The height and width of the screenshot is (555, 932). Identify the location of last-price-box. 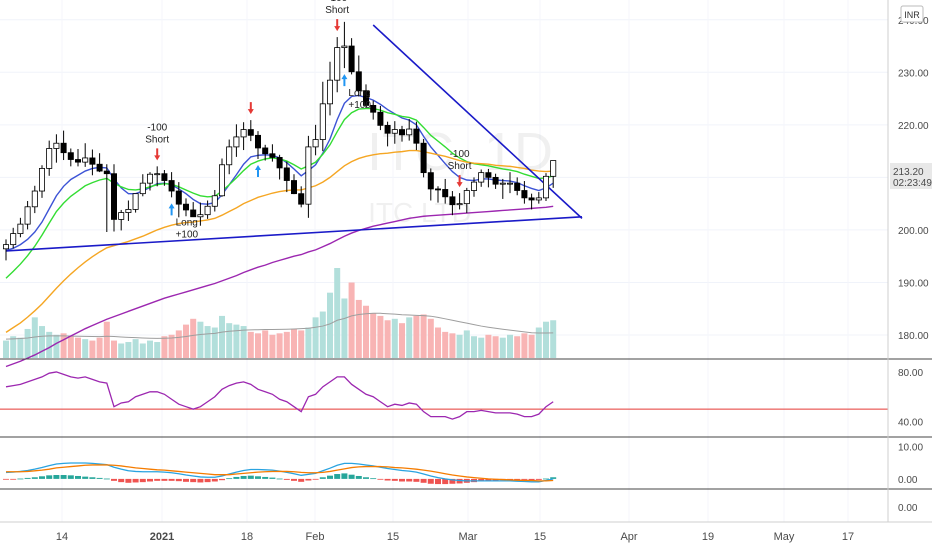
(911, 176).